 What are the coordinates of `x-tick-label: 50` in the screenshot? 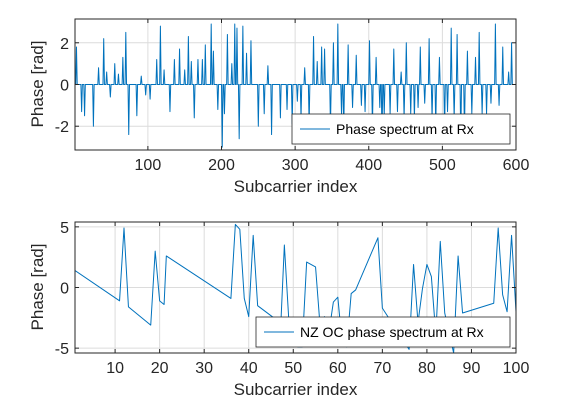 It's located at (293, 368).